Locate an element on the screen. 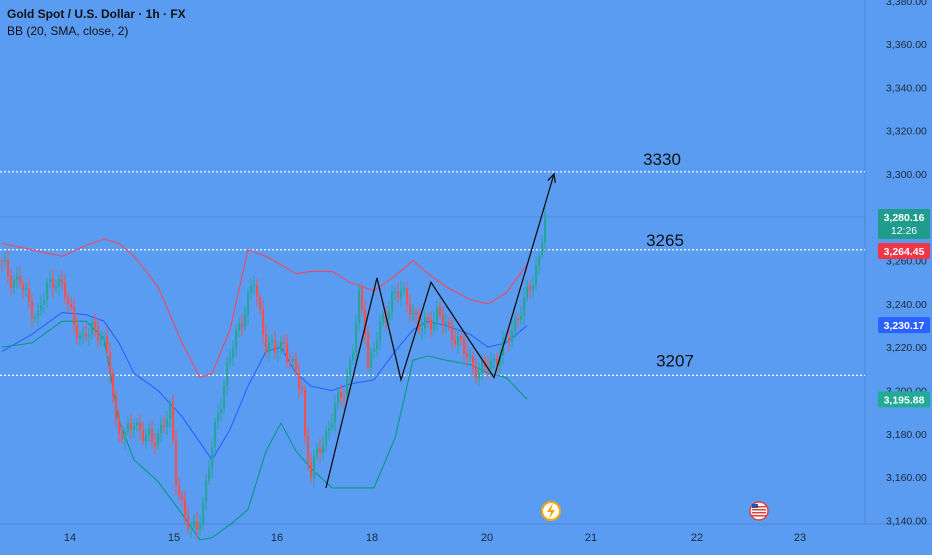  level-3265-badge: 3,264.45 is located at coordinates (904, 250).